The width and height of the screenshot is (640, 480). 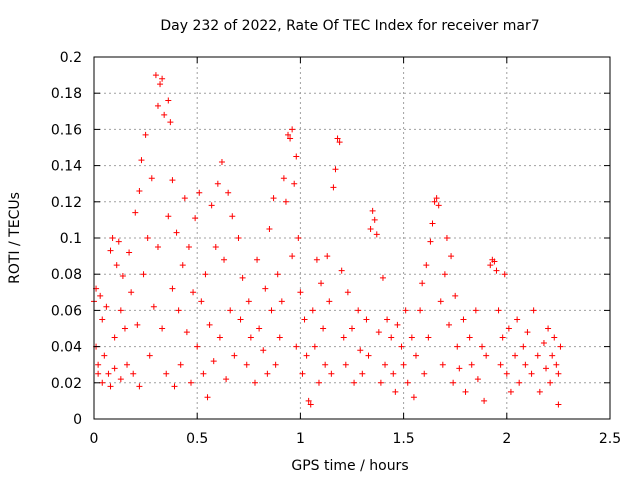 What do you see at coordinates (77, 420) in the screenshot?
I see `y-tick-label: 0` at bounding box center [77, 420].